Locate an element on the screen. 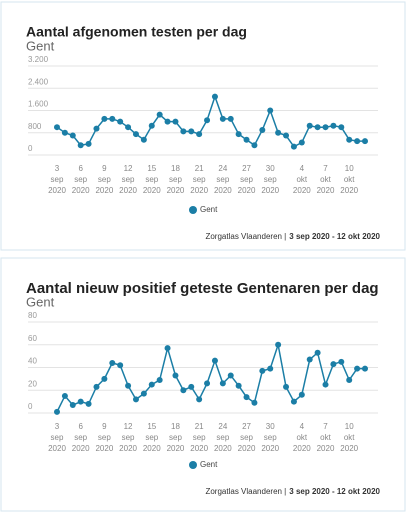 The image size is (406, 513). x-tick-label: 30 is located at coordinates (270, 426).